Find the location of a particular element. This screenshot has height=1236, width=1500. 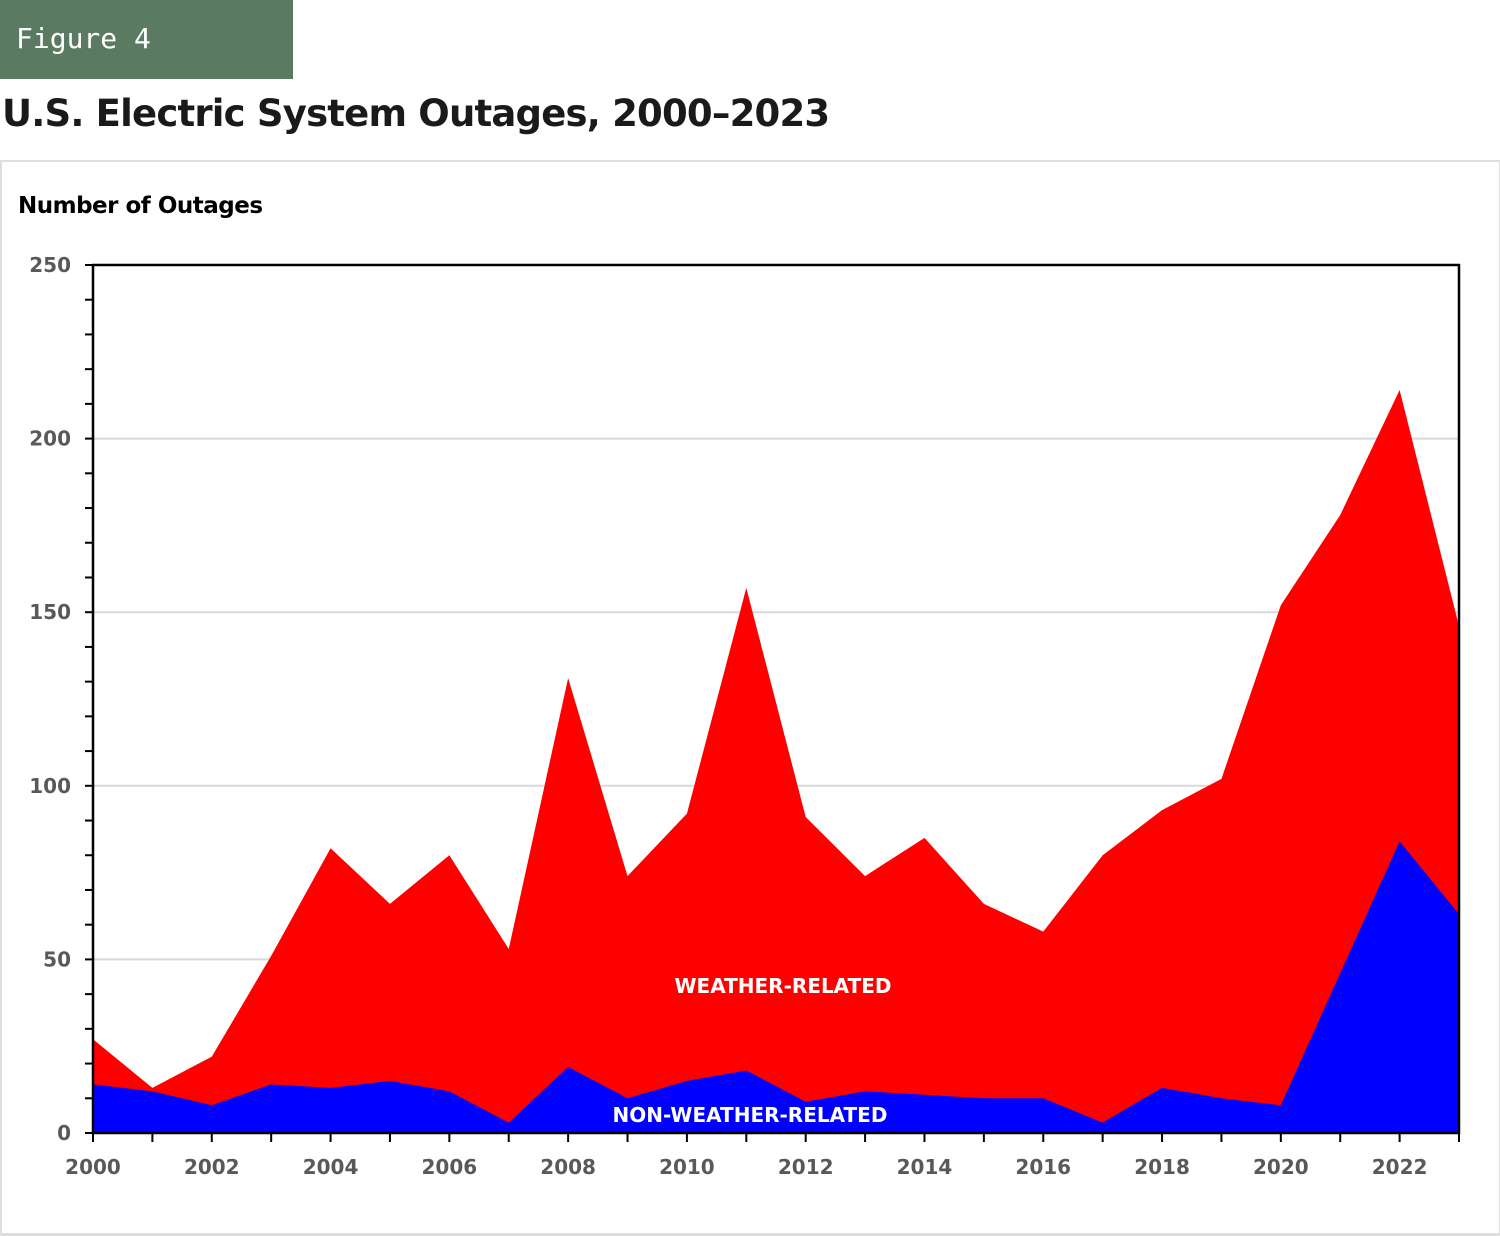

x-tick-label: 2020 is located at coordinates (1281, 1167).